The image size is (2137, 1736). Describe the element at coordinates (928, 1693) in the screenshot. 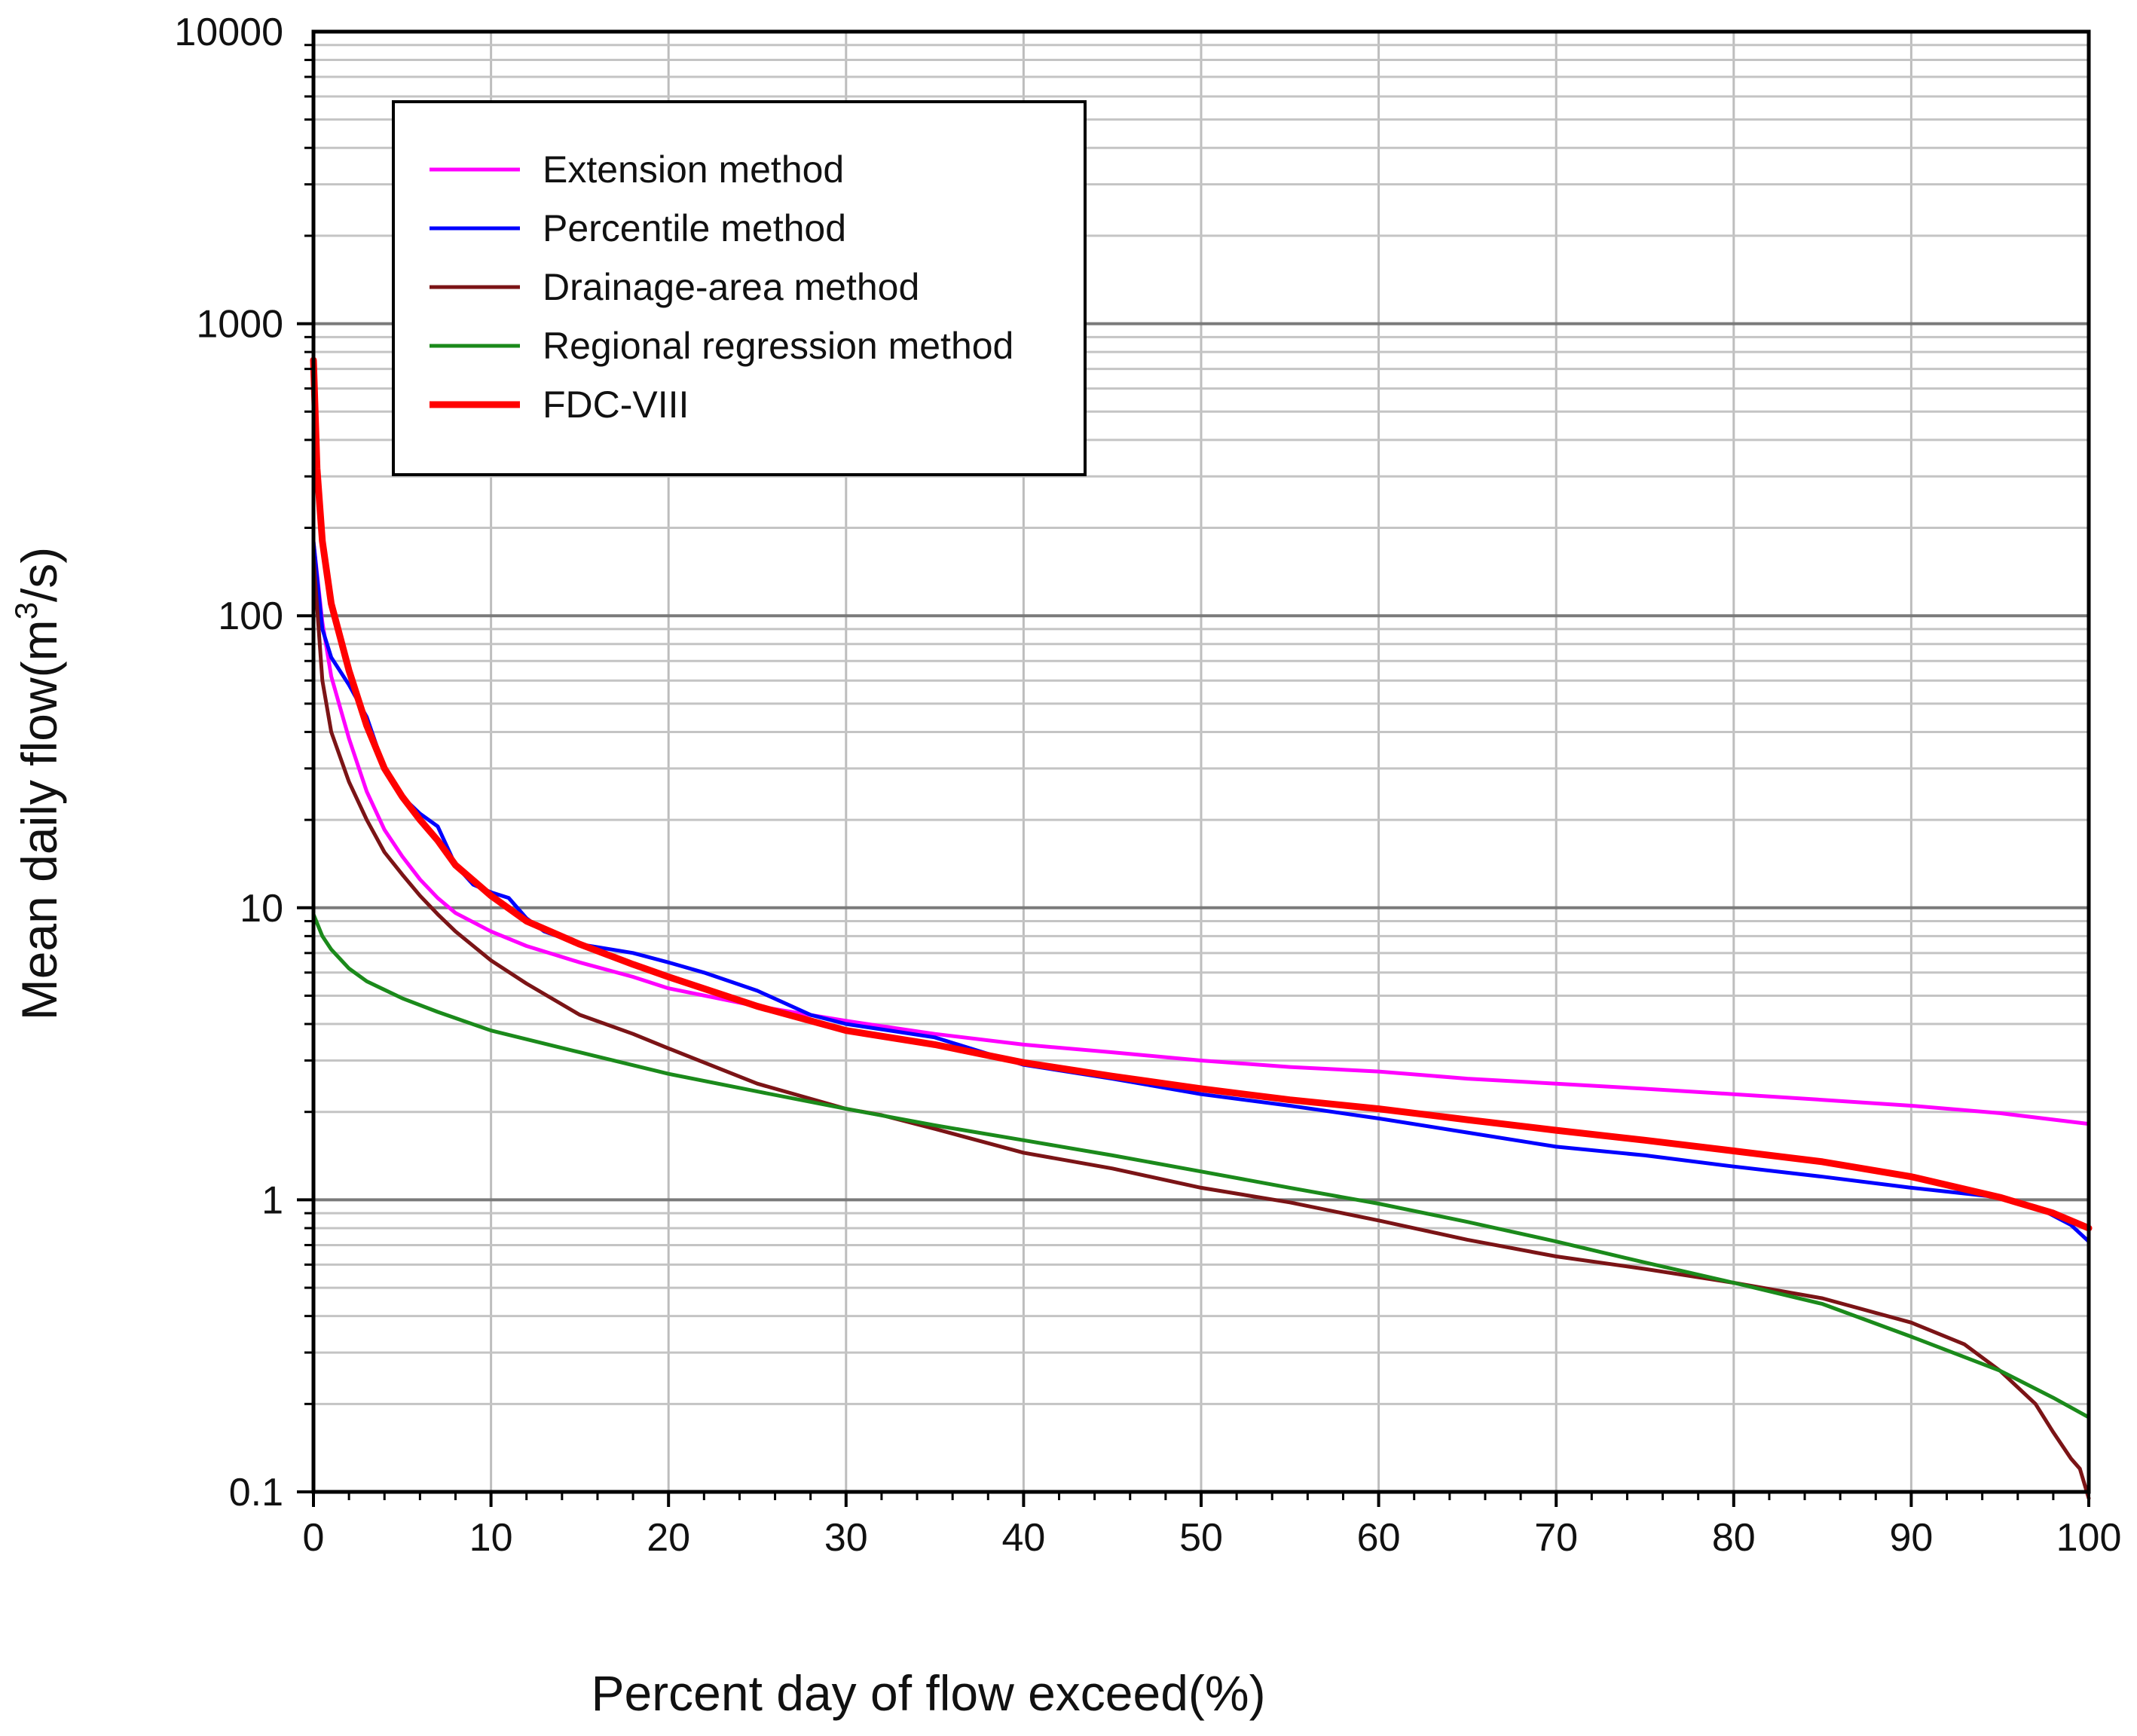

I see `x-axis-title: Percent day of flow exceed(%)` at that location.